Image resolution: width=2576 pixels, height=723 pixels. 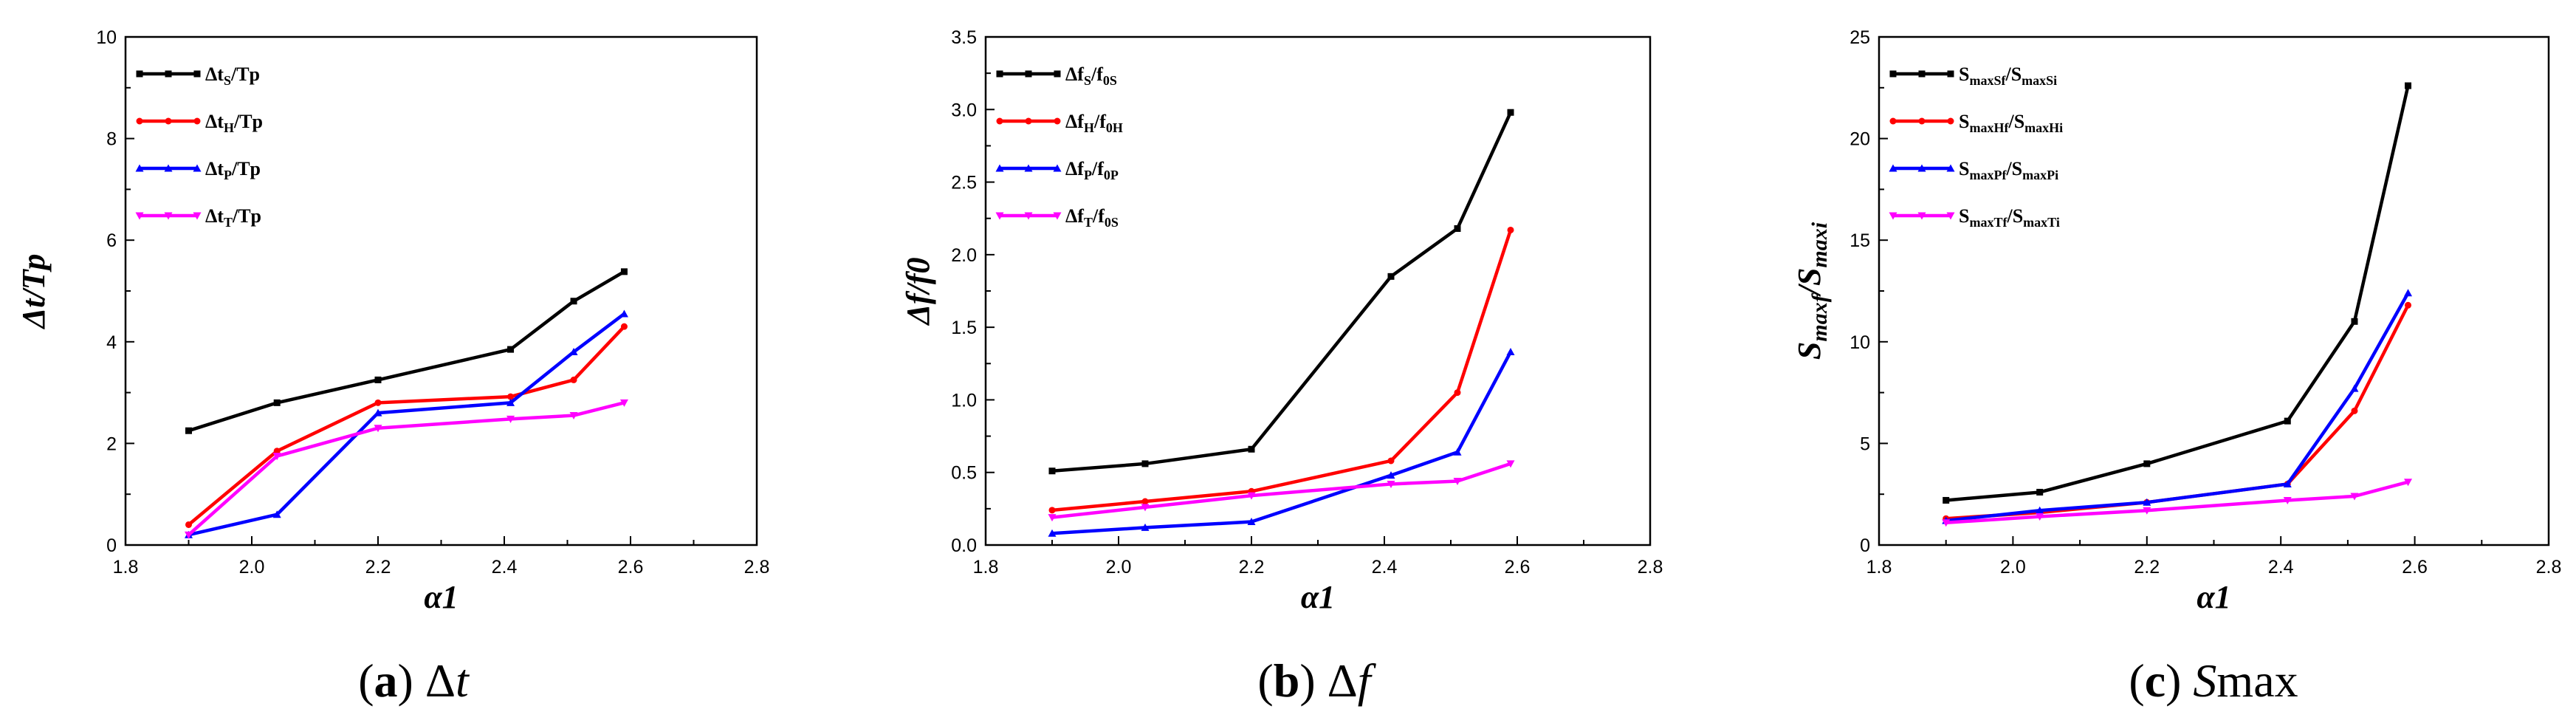 I want to click on legend-entry: SmaxTf/SmaxTi, so click(x=2009, y=218).